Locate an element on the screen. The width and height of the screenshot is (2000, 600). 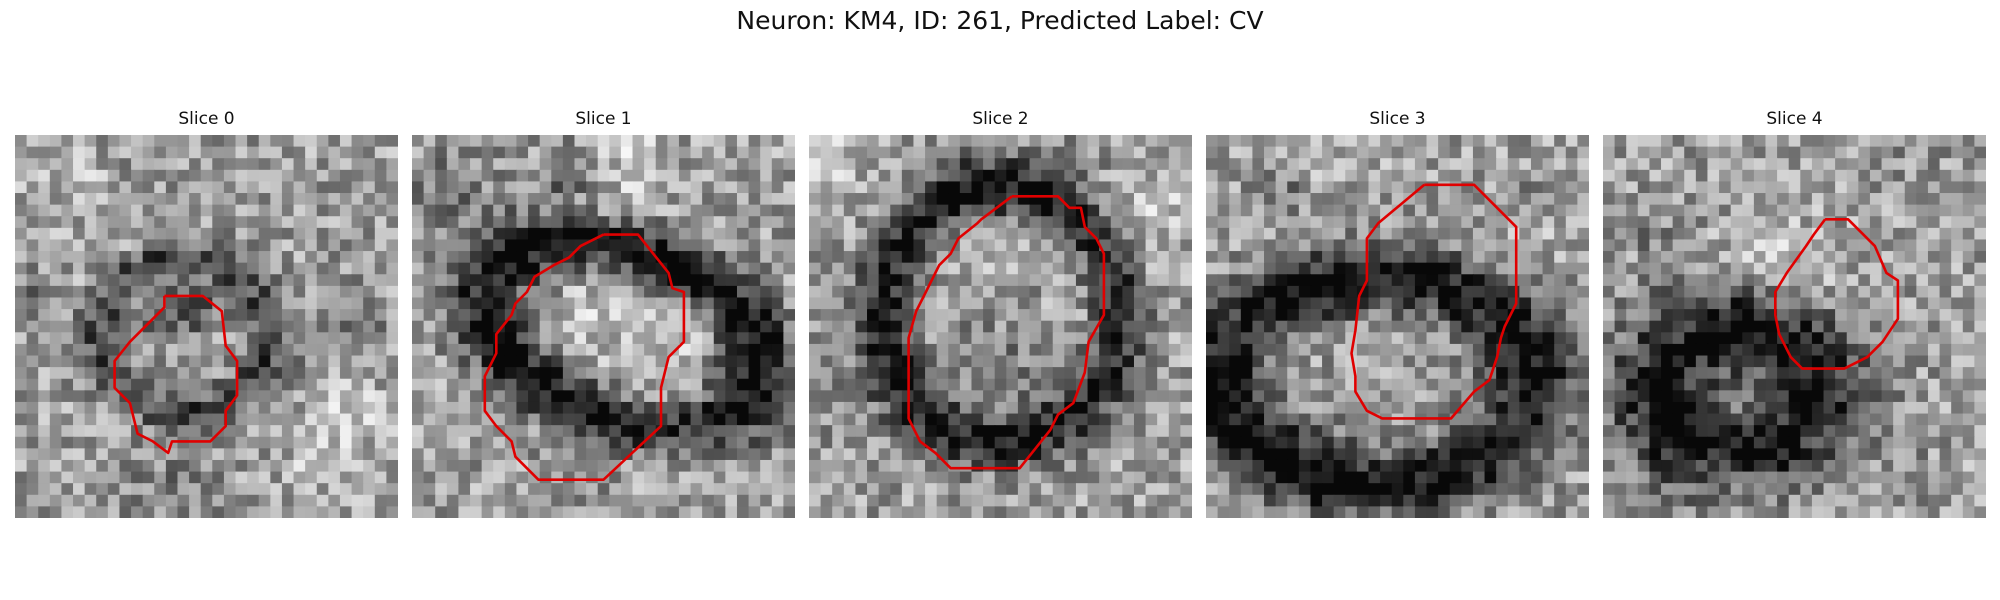
slice-panel-1: Slice 1 is located at coordinates (603, 313).